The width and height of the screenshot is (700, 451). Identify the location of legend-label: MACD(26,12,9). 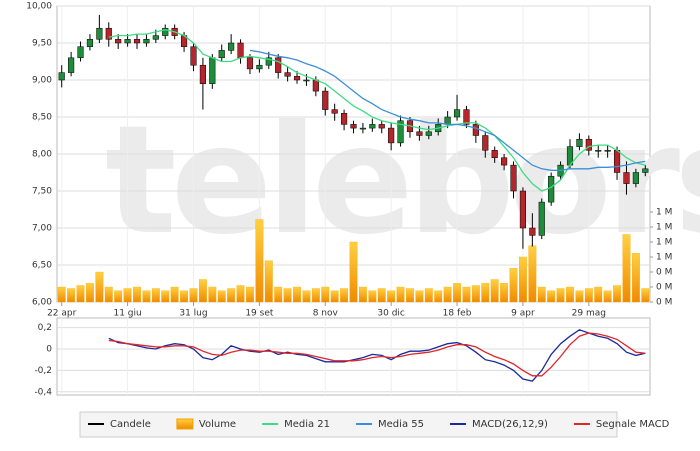
(510, 424).